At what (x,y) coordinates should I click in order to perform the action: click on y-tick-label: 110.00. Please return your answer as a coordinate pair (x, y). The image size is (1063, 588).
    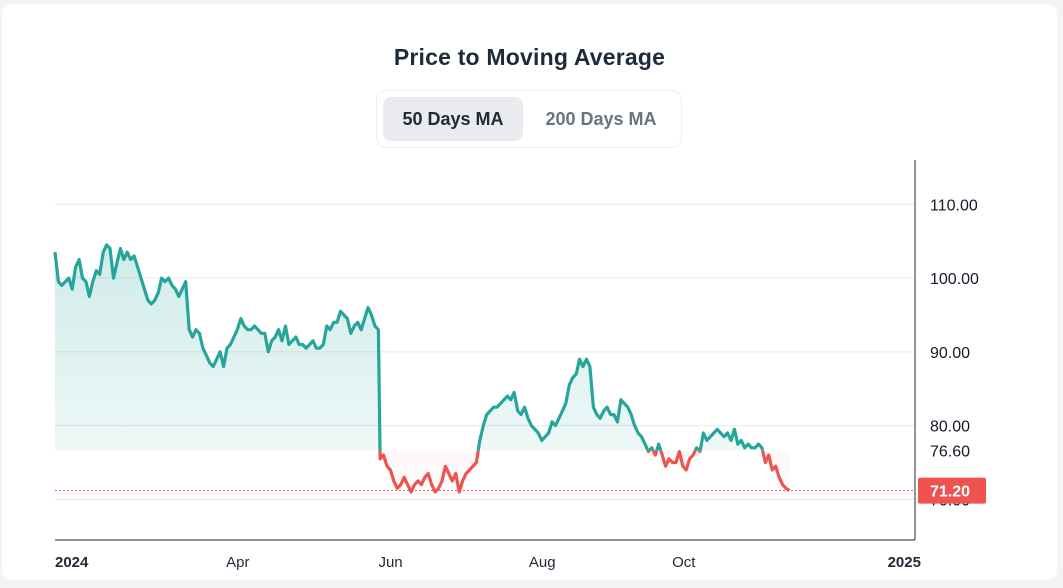
    Looking at the image, I should click on (954, 205).